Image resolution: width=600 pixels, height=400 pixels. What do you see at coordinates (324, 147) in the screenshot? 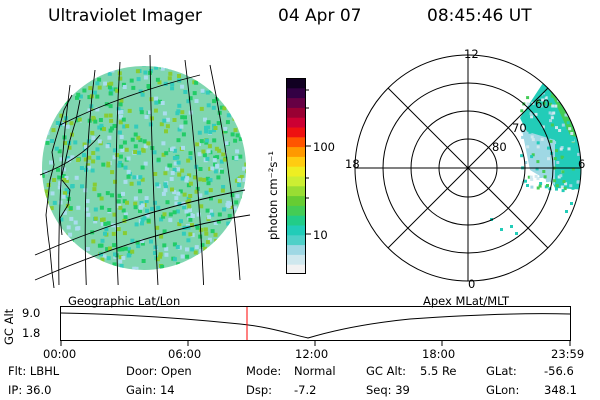
I see `colorbar-tick-100: 100` at bounding box center [324, 147].